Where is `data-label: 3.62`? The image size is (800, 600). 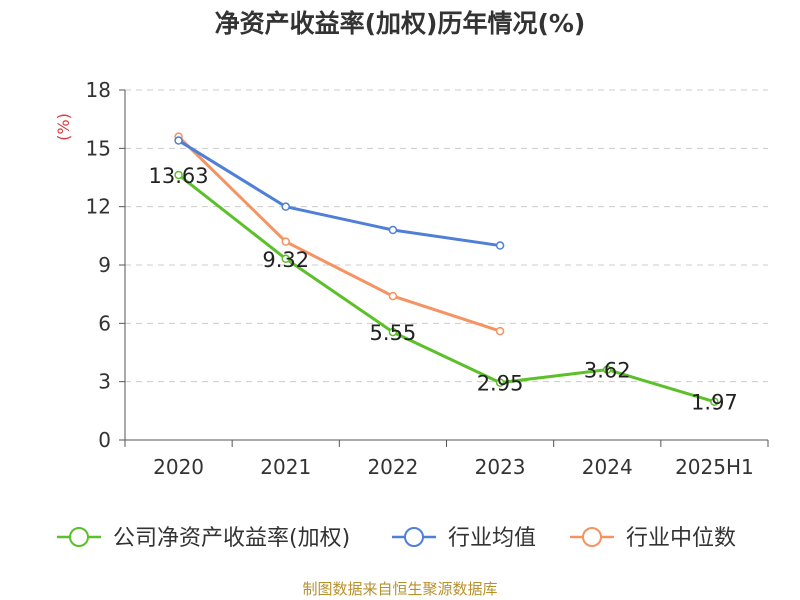 data-label: 3.62 is located at coordinates (607, 371).